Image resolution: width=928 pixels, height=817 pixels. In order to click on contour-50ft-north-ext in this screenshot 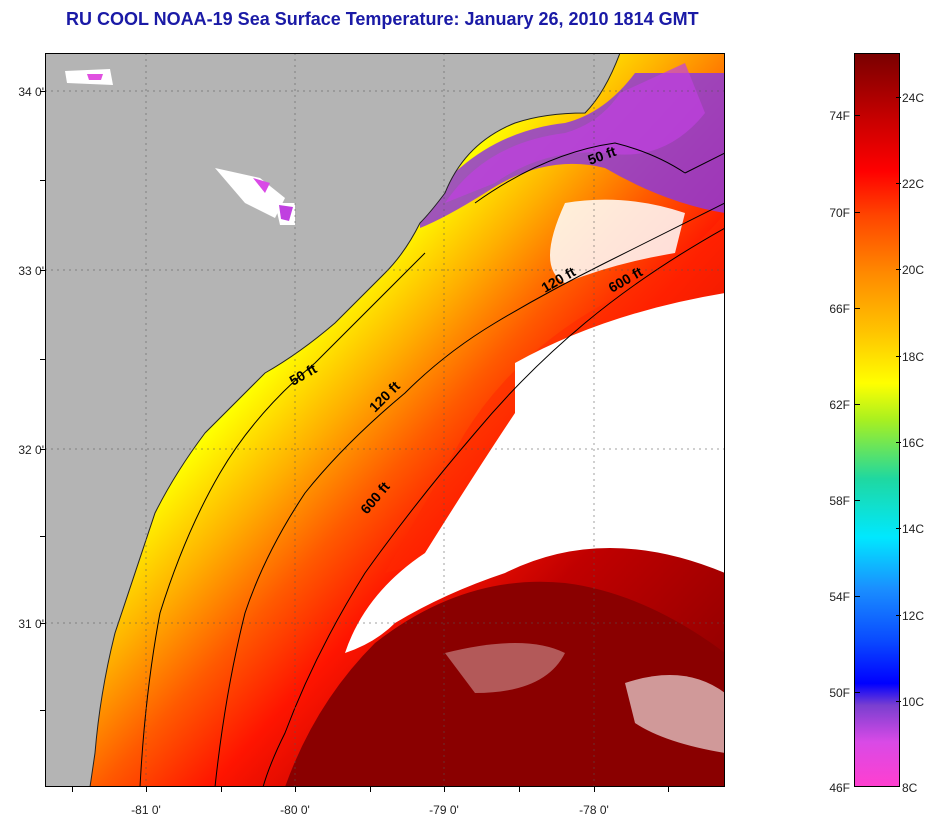, I will do `click(704, 163)`.